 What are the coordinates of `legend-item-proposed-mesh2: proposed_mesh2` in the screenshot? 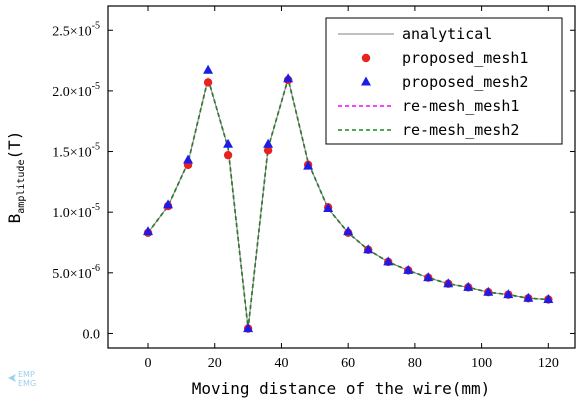 It's located at (444, 82).